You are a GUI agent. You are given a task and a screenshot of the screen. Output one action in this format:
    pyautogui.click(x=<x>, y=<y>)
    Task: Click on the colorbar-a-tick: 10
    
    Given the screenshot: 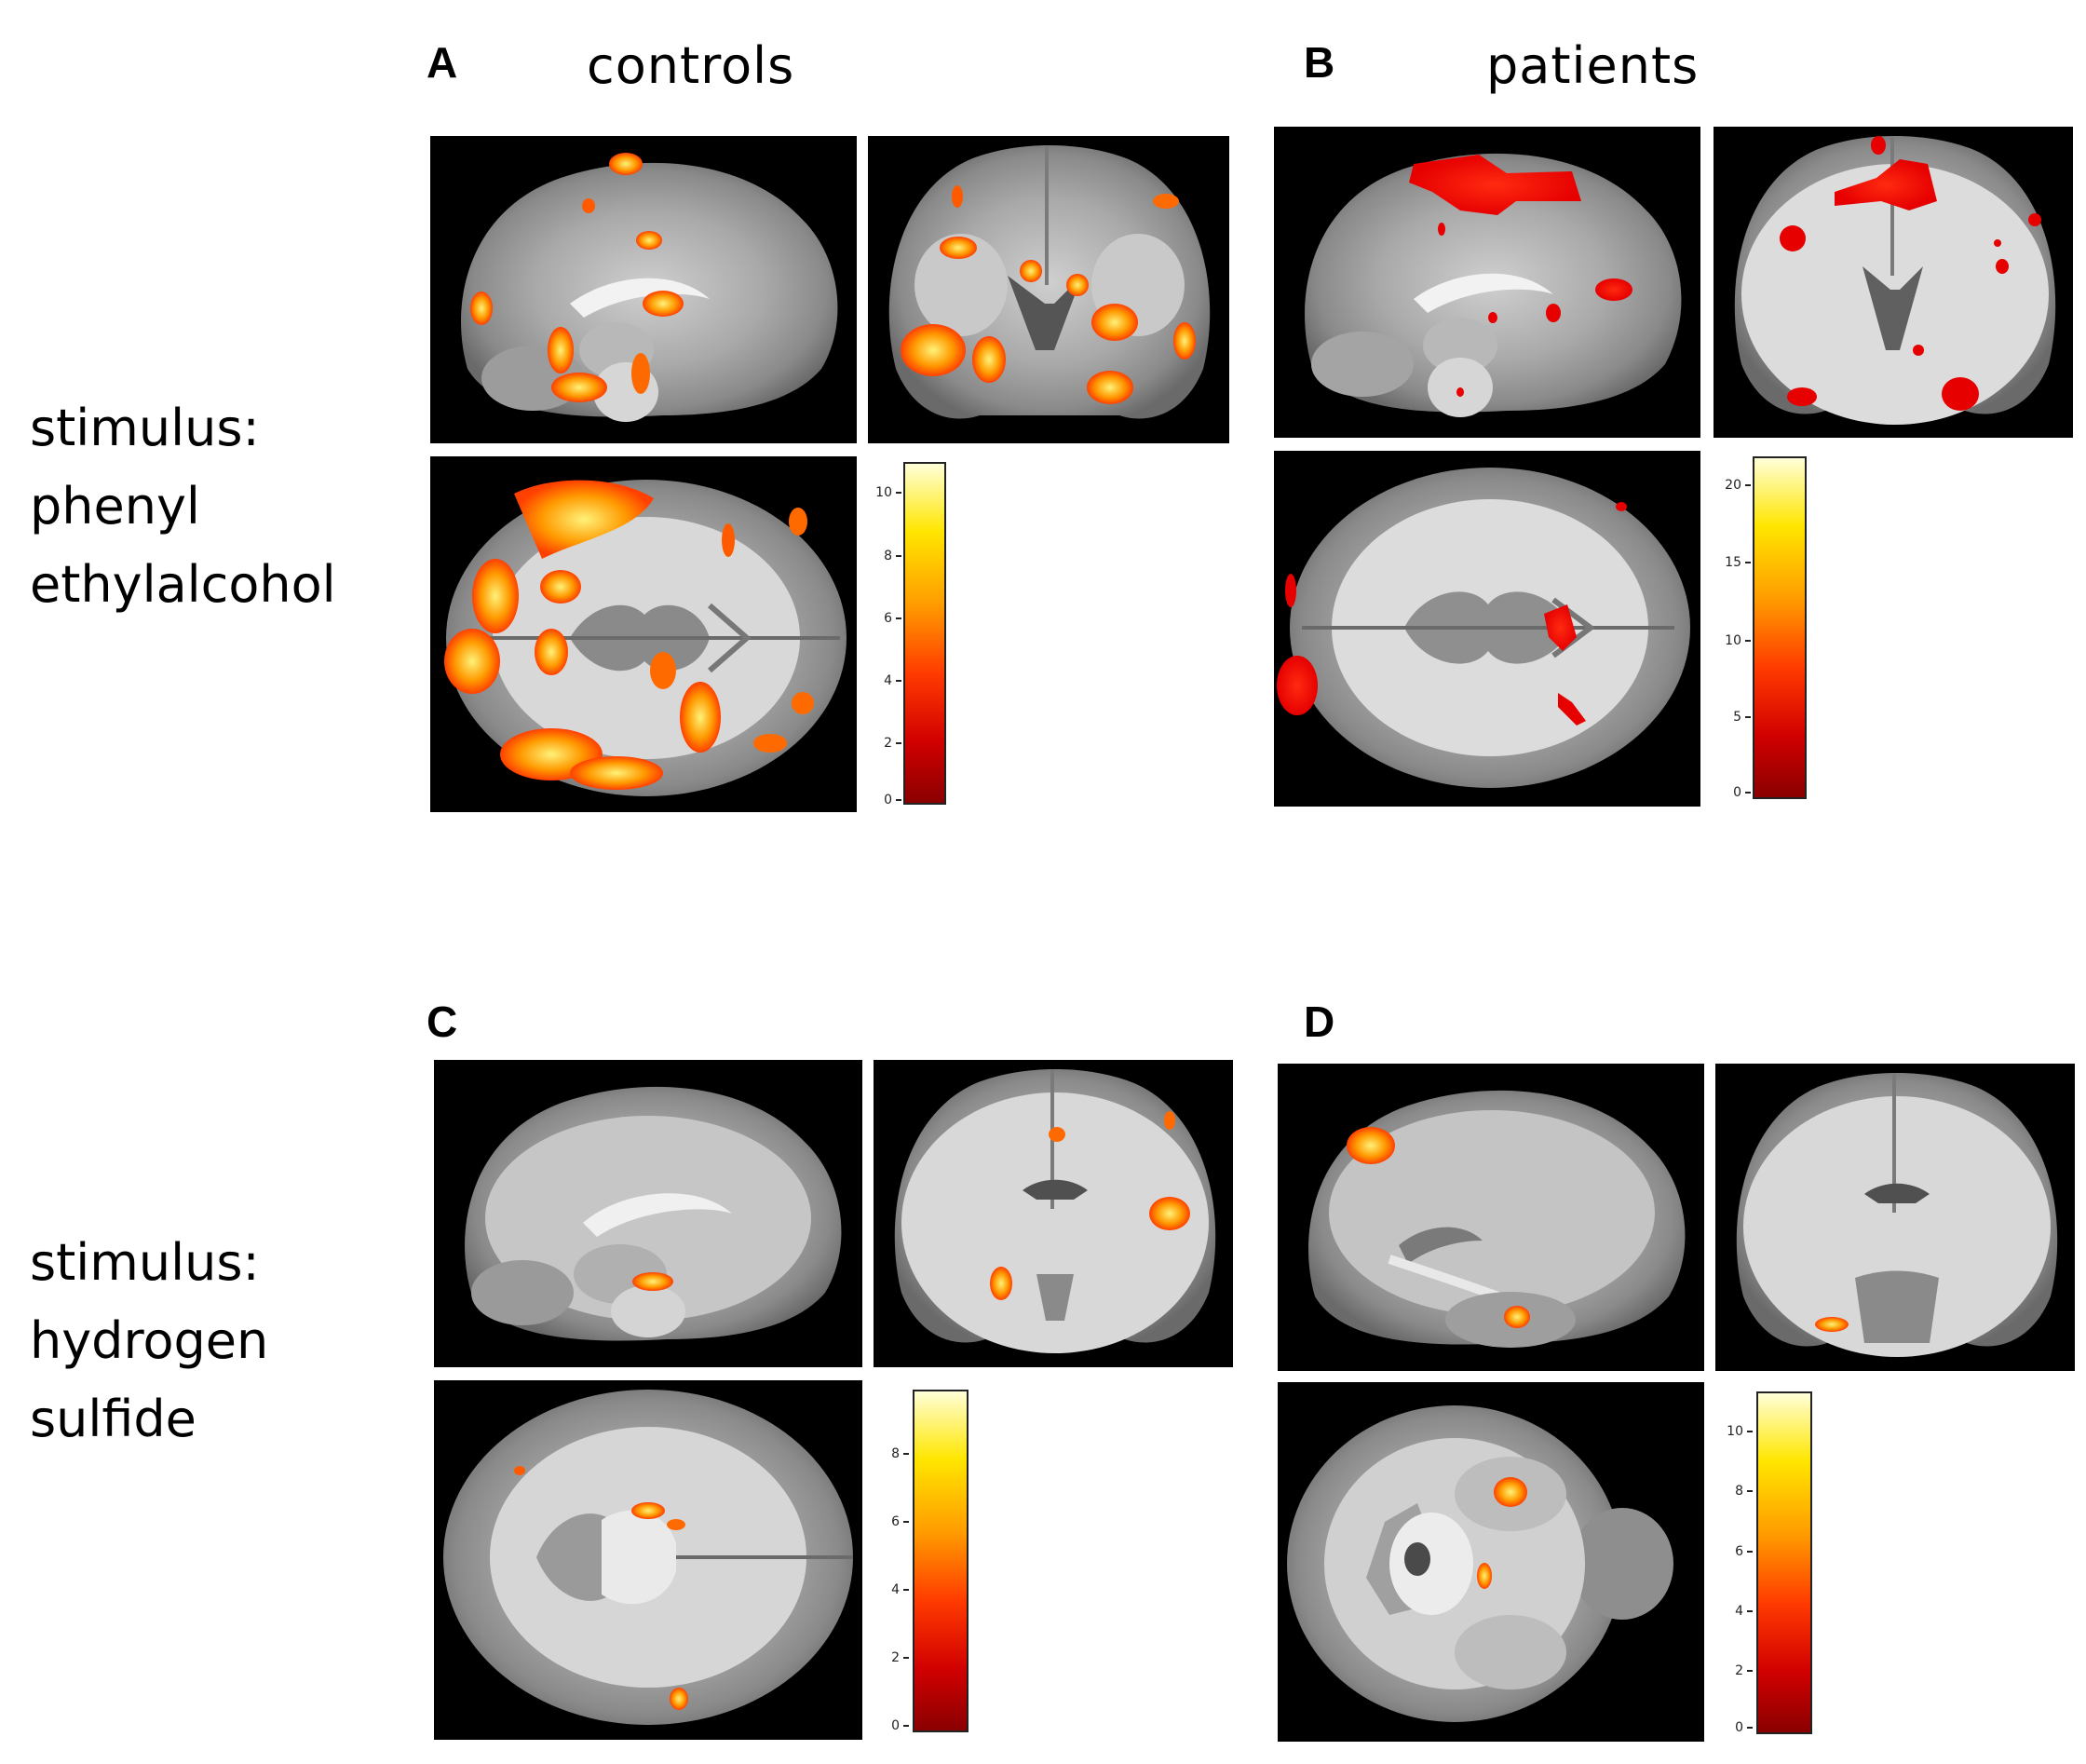 What is the action you would take?
    pyautogui.click(x=882, y=492)
    